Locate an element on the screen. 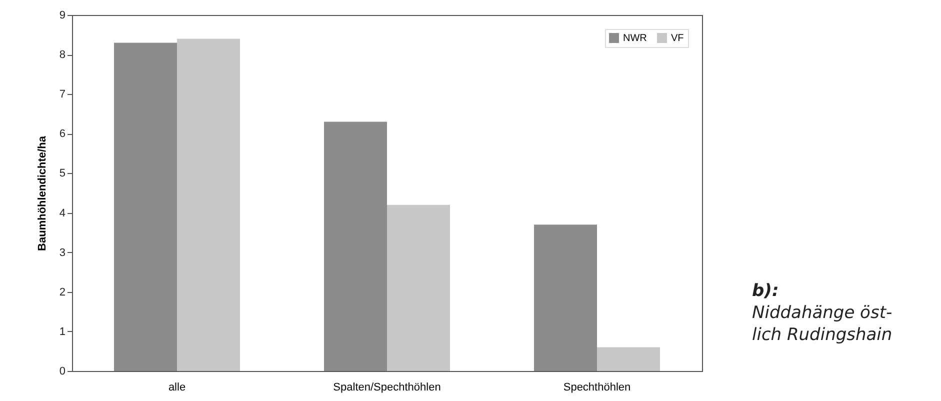 The height and width of the screenshot is (401, 941). y-tick-label: 3 is located at coordinates (62, 252).